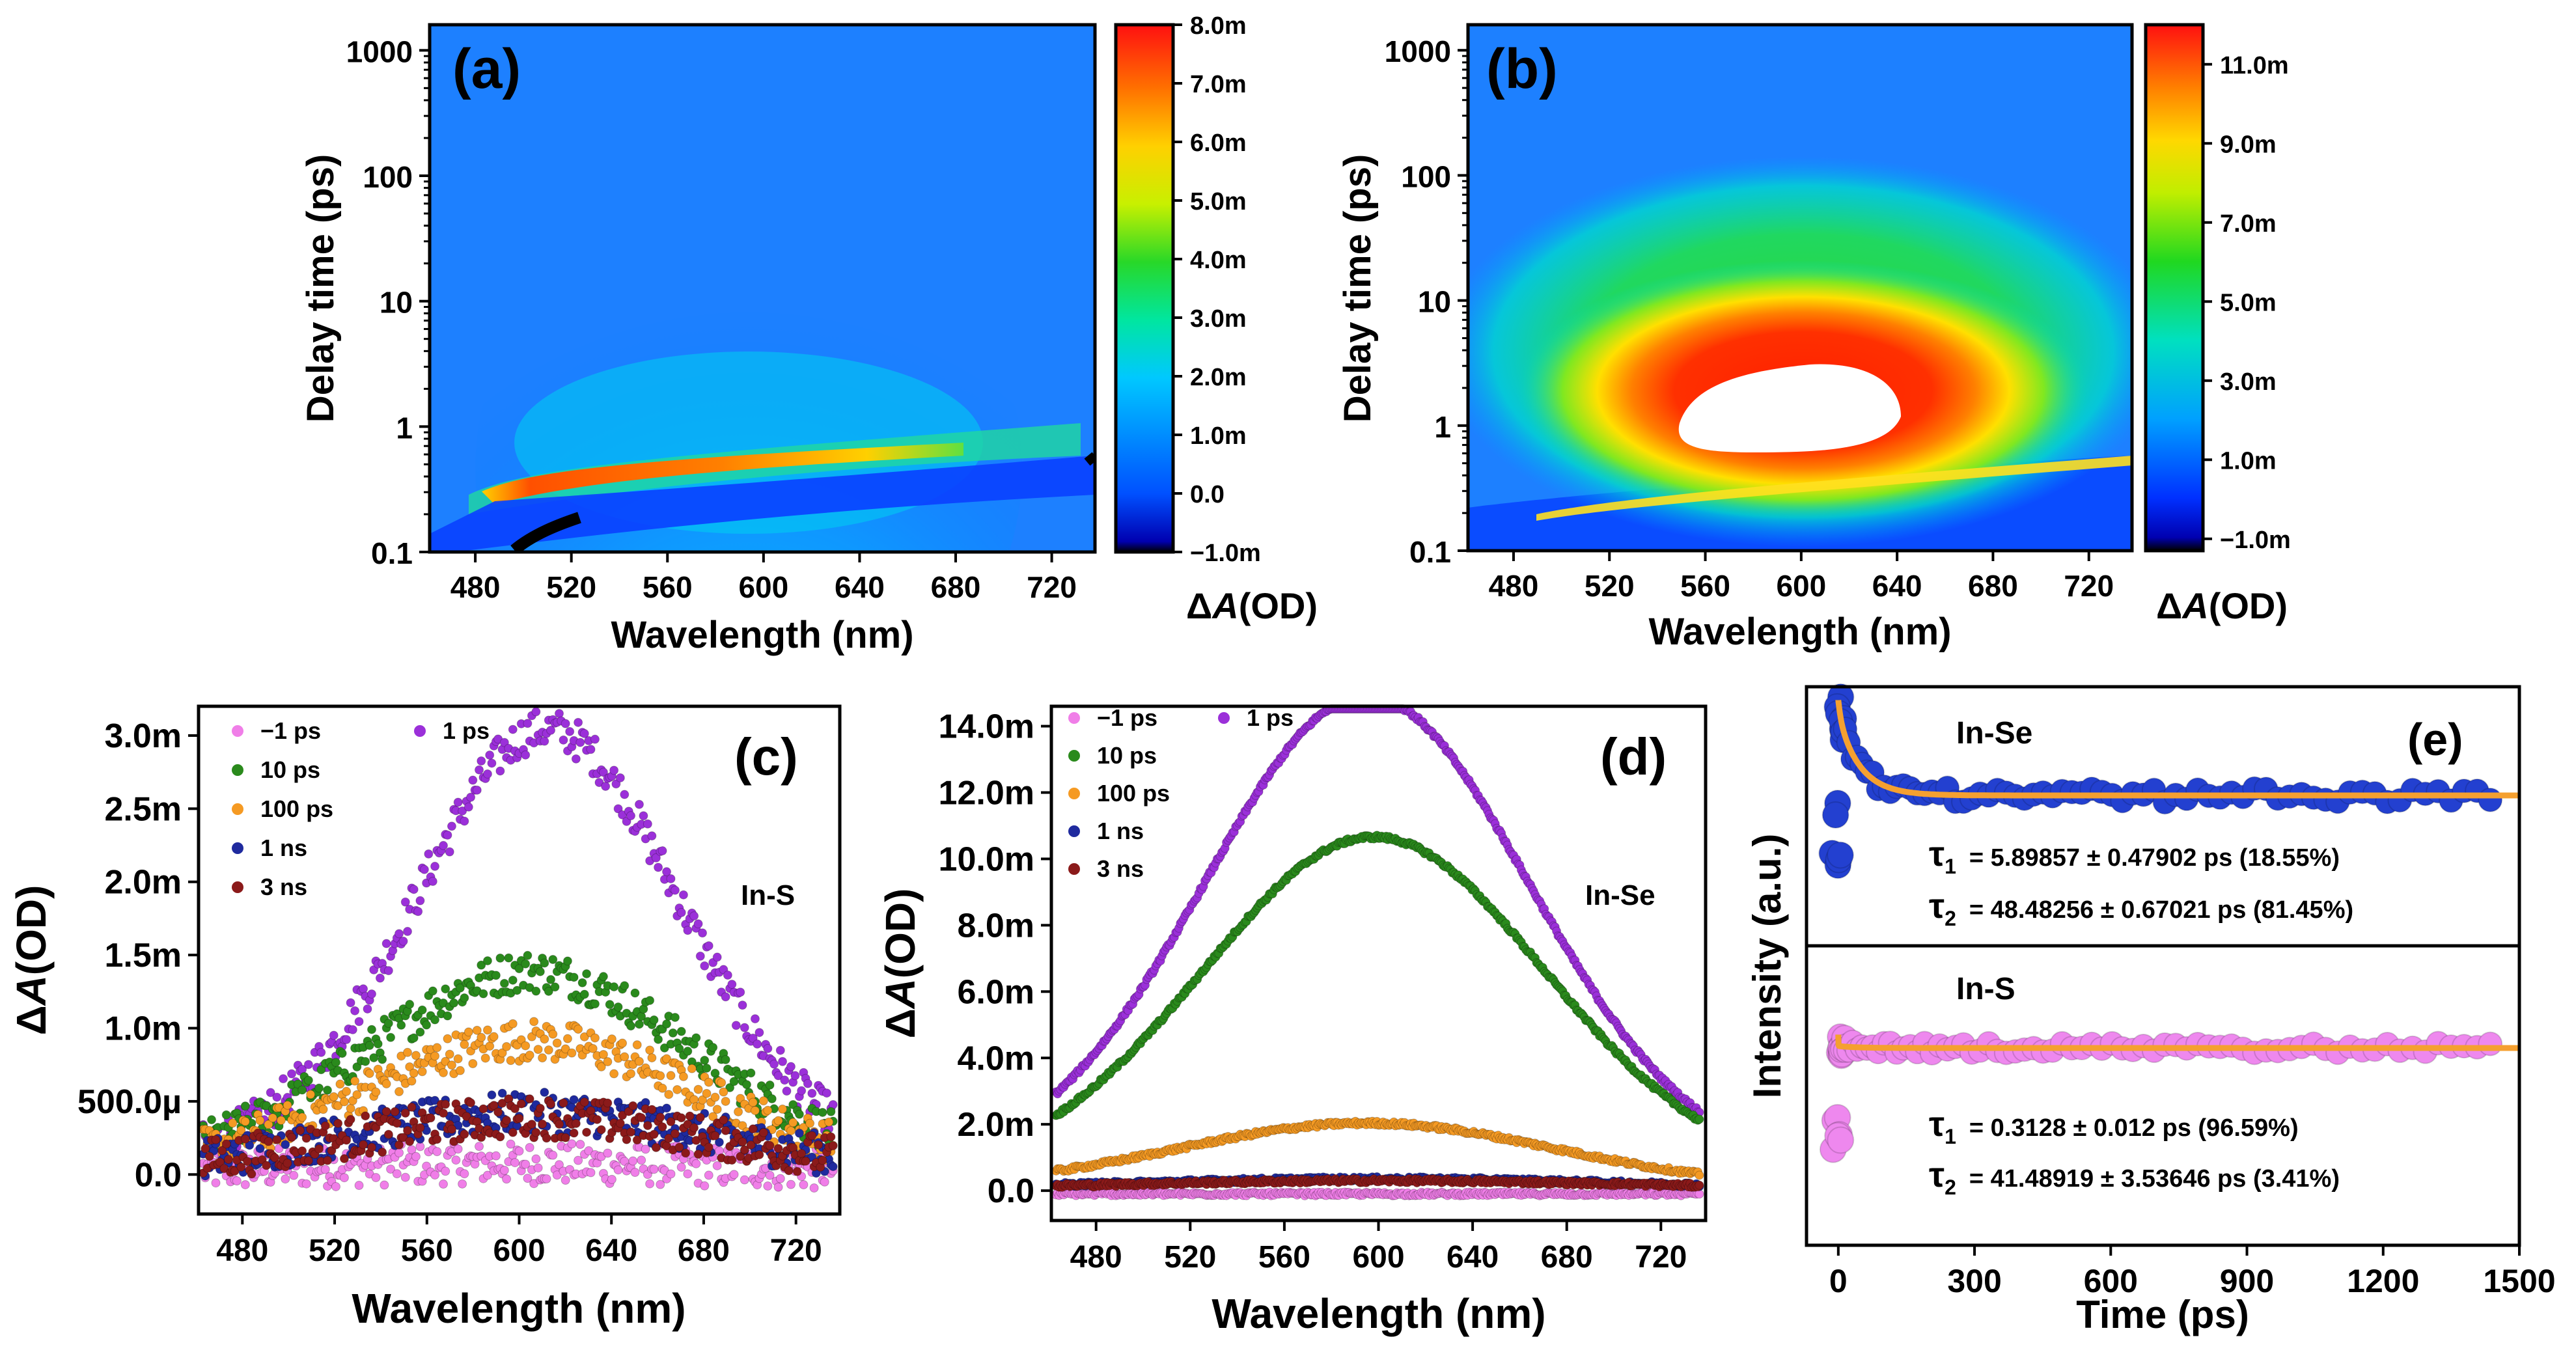 This screenshot has width=2576, height=1352. What do you see at coordinates (1127, 717) in the screenshot?
I see `legend-label: −1 ps` at bounding box center [1127, 717].